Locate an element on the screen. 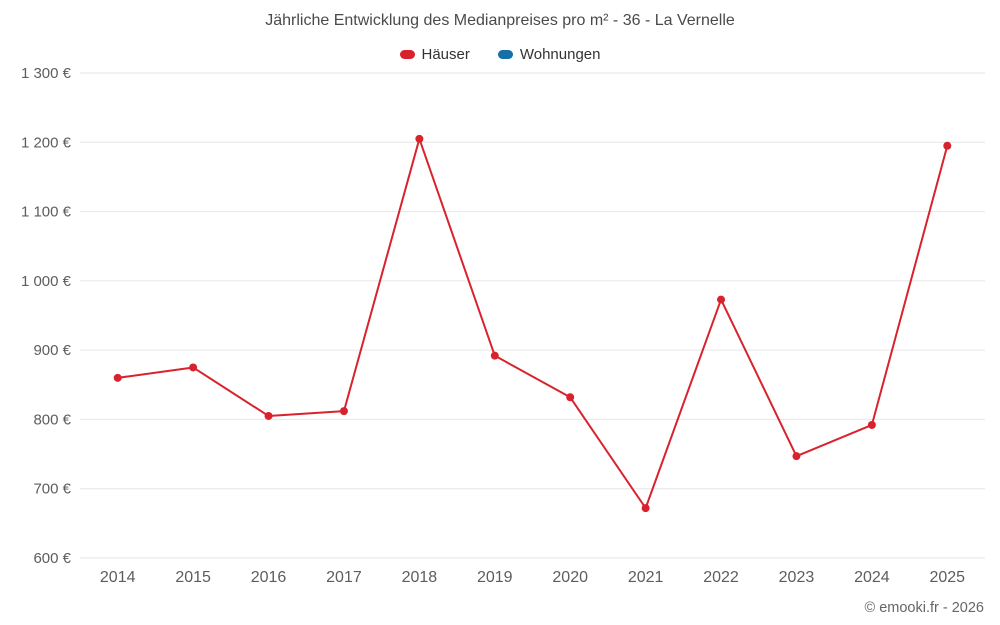 The image size is (1000, 625). x-axis-label: 2014 is located at coordinates (118, 577).